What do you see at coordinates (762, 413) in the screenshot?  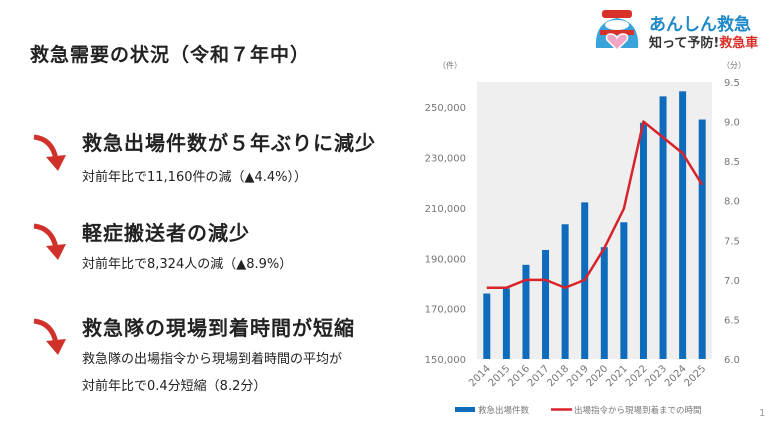 I see `page-number: 1` at bounding box center [762, 413].